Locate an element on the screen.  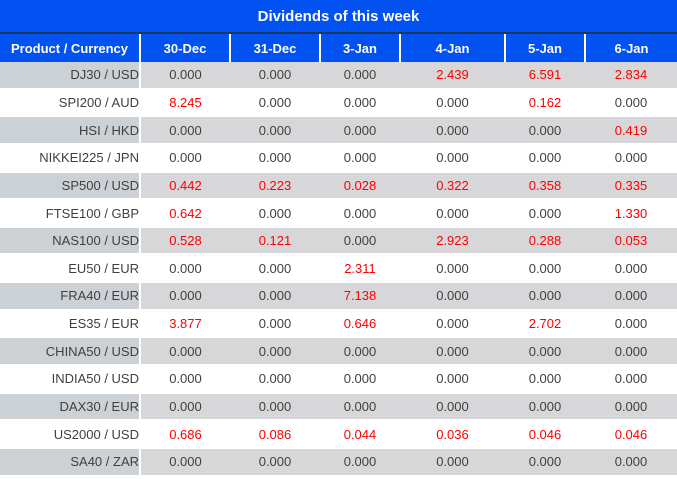
dividend-value-cell: 0.121 is located at coordinates (275, 241).